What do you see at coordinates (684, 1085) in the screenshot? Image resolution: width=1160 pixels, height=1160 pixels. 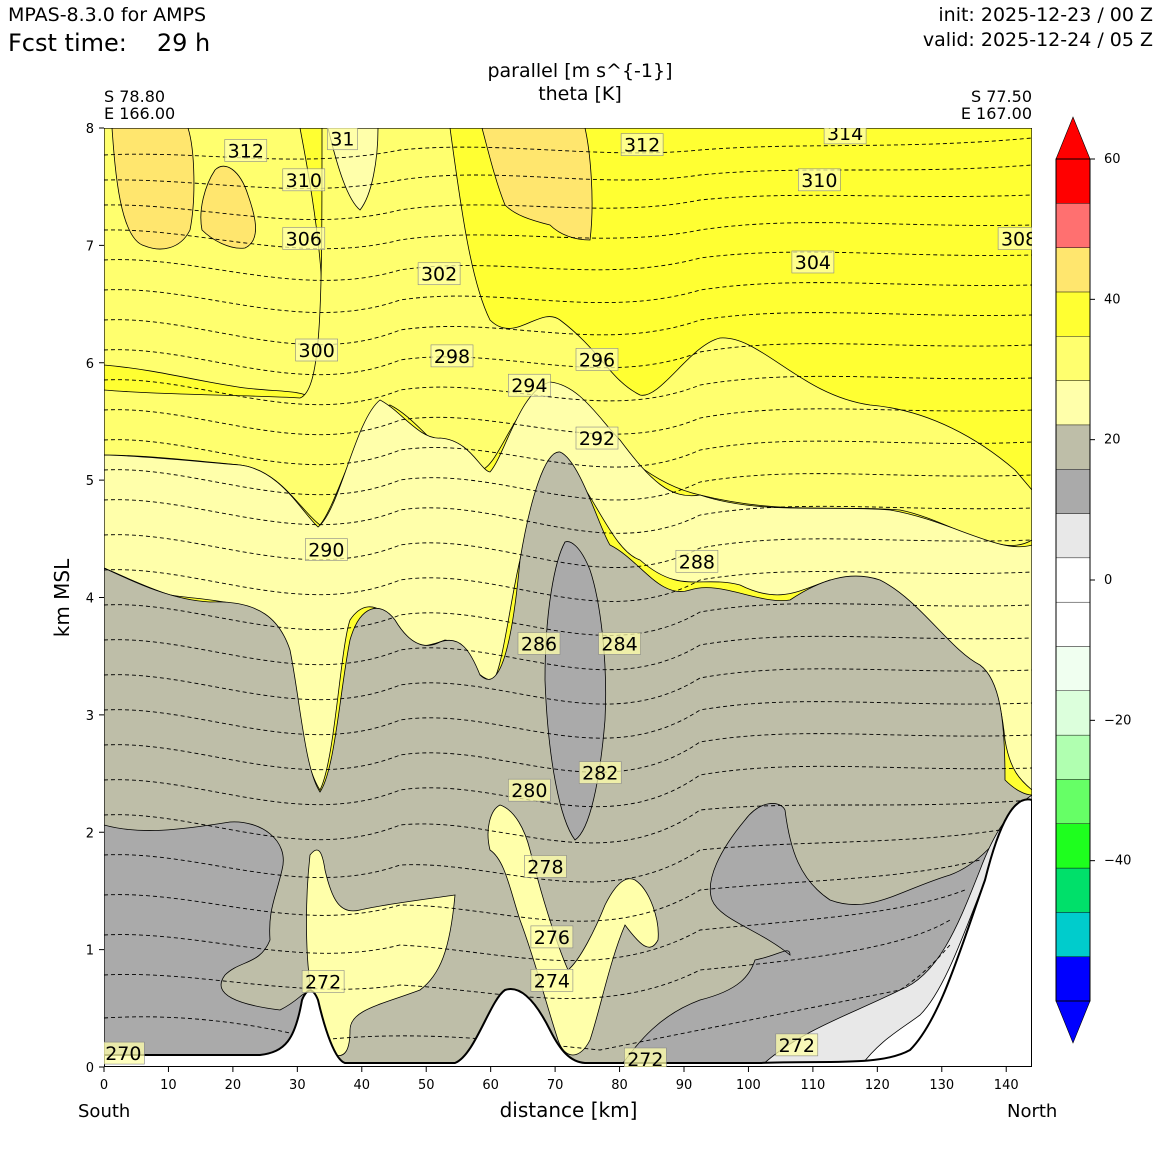 I see `x-tick-label: 90` at bounding box center [684, 1085].